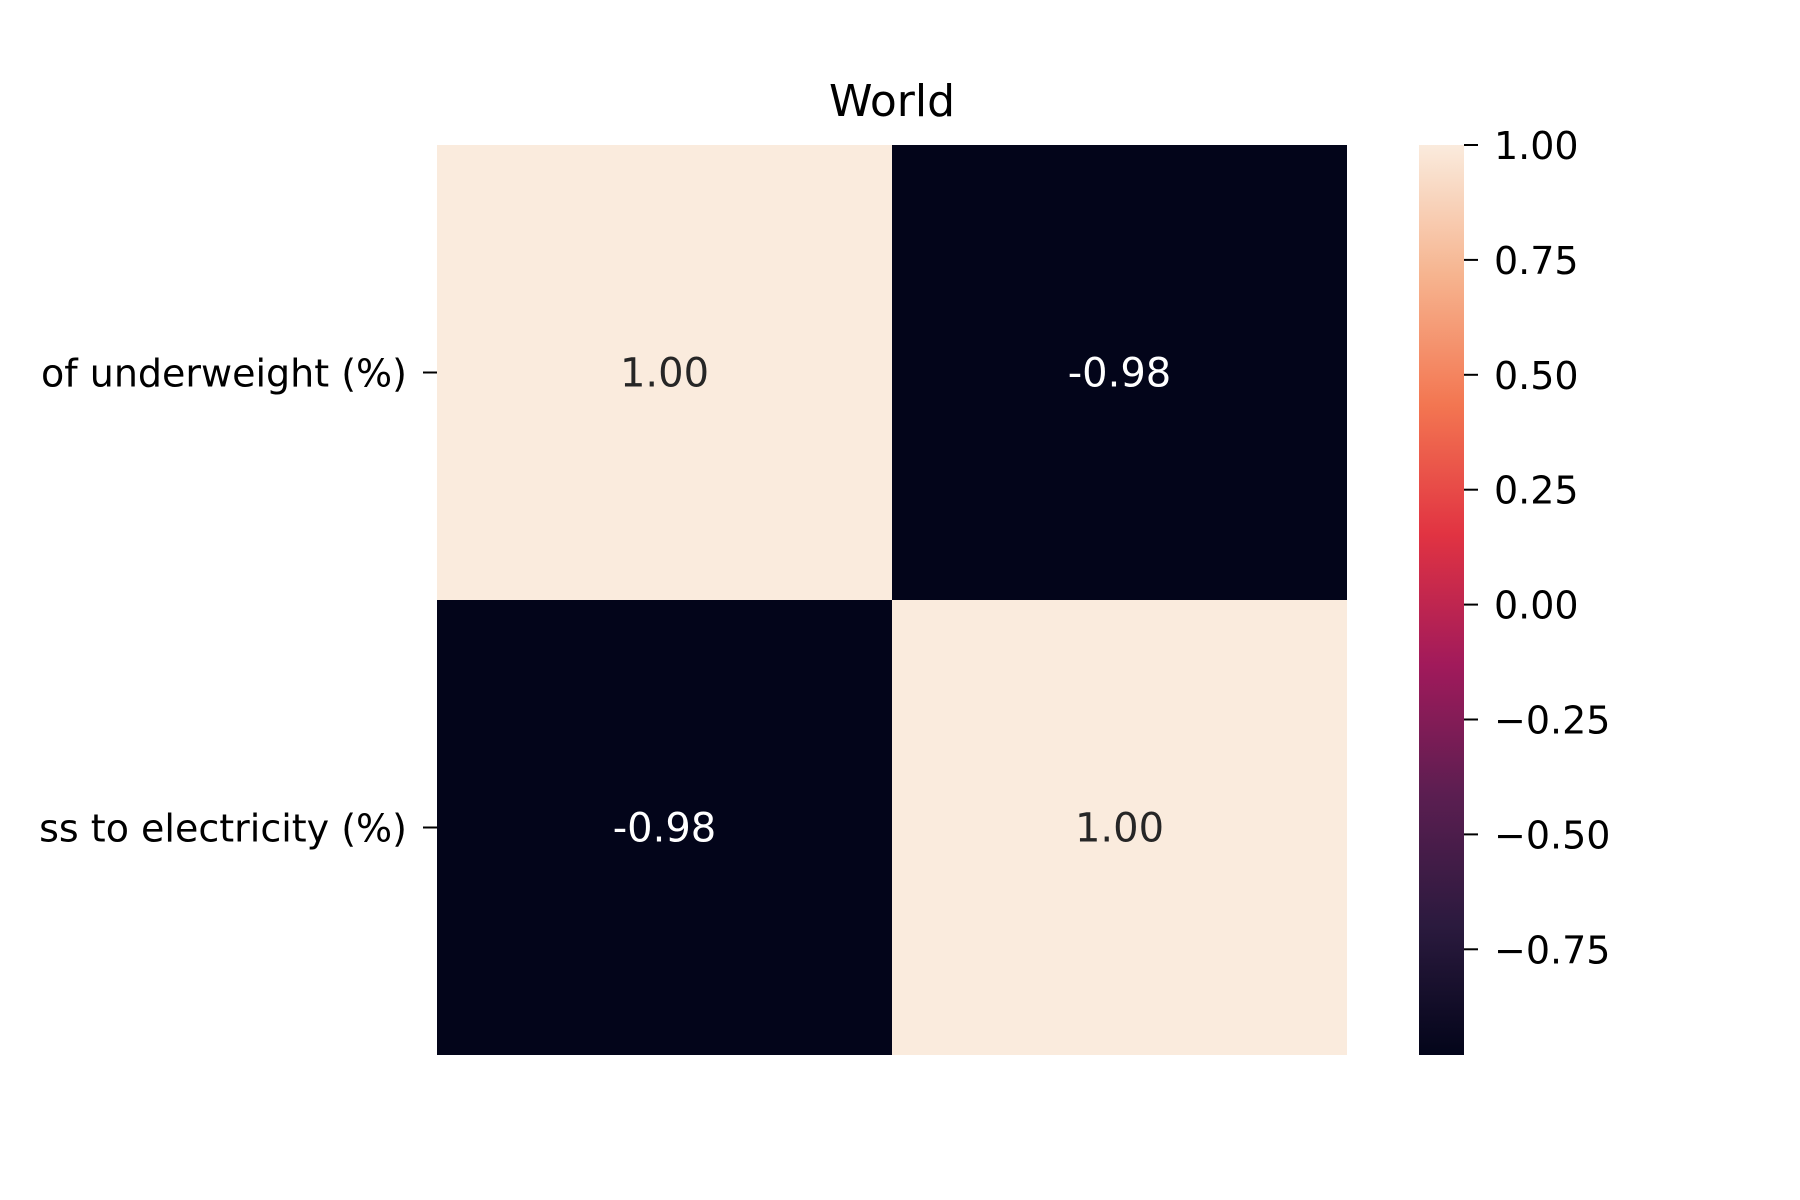  What do you see at coordinates (1536, 606) in the screenshot?
I see `colorbar-tick-label: 0.00` at bounding box center [1536, 606].